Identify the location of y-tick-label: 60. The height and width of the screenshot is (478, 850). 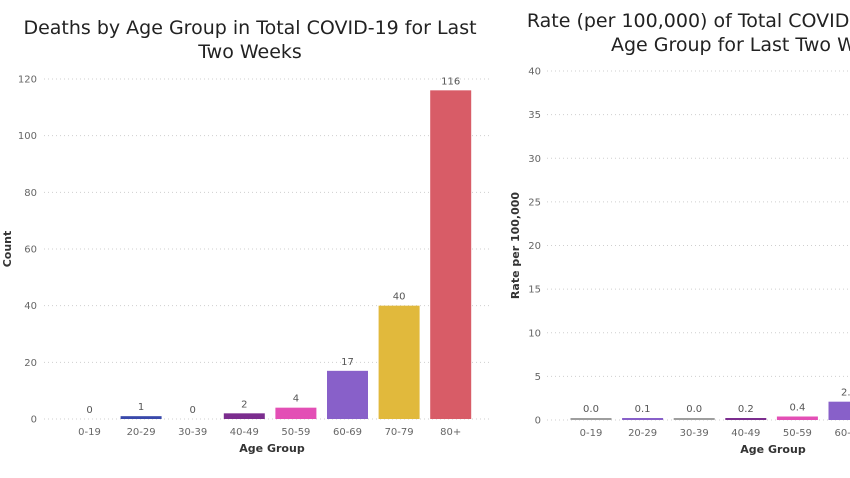
(30, 250).